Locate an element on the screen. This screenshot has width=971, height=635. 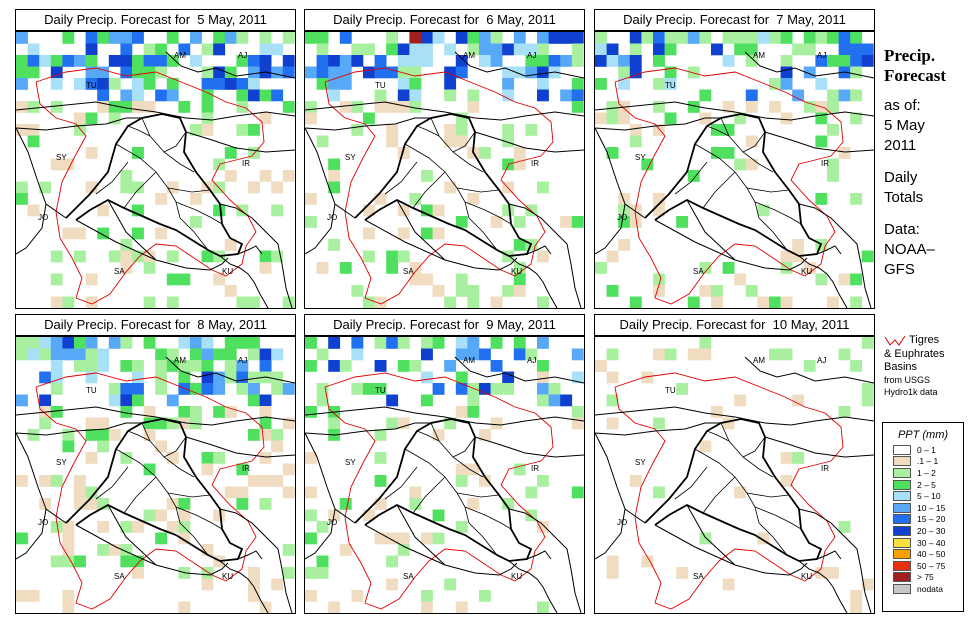
ppt-legend-label: 1 – 2 is located at coordinates (926, 472).